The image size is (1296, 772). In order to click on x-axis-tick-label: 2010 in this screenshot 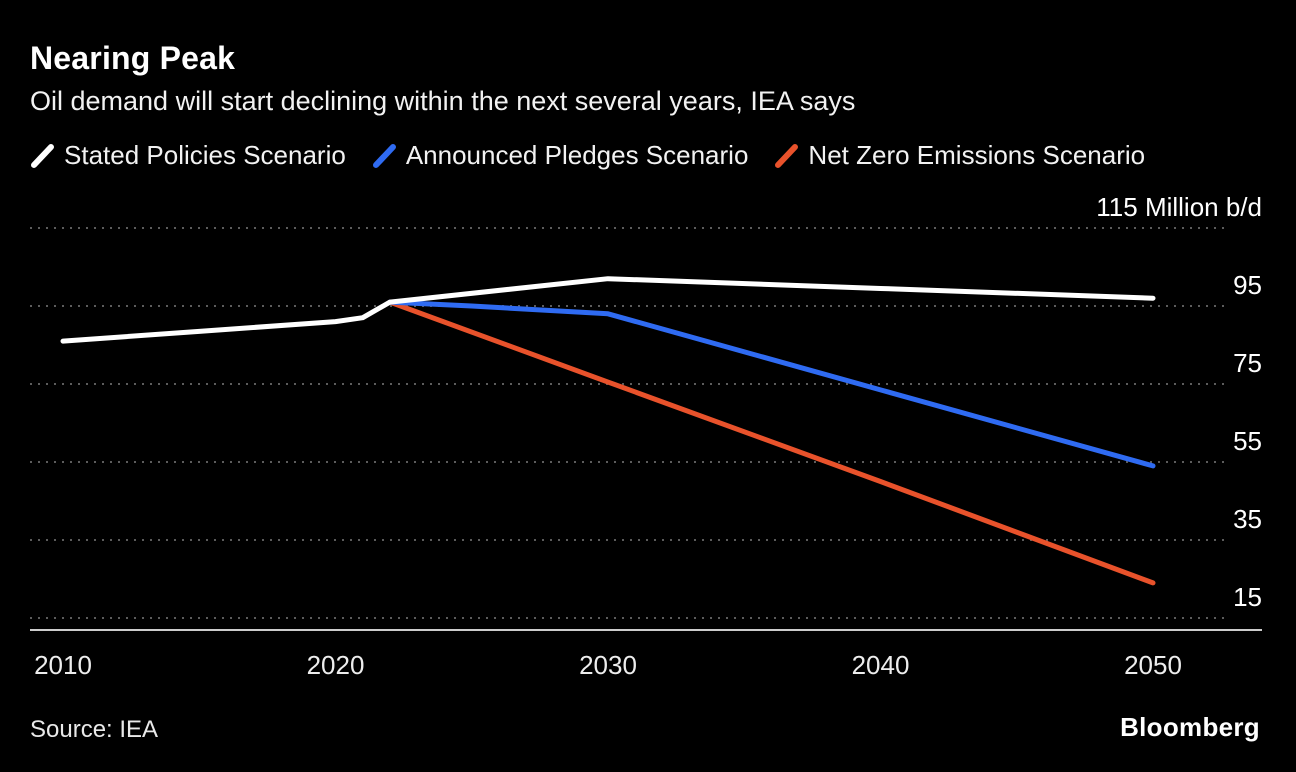, I will do `click(63, 665)`.